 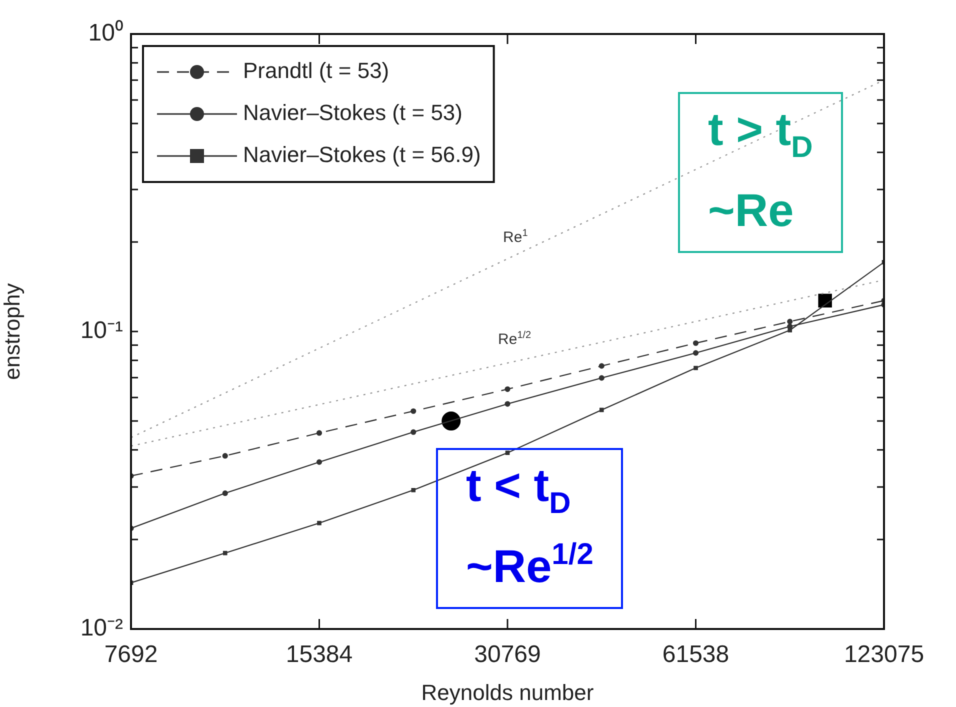 I want to click on annotation: t < t$_{D}$ ~Re$^{1/2}$, so click(x=530, y=528).